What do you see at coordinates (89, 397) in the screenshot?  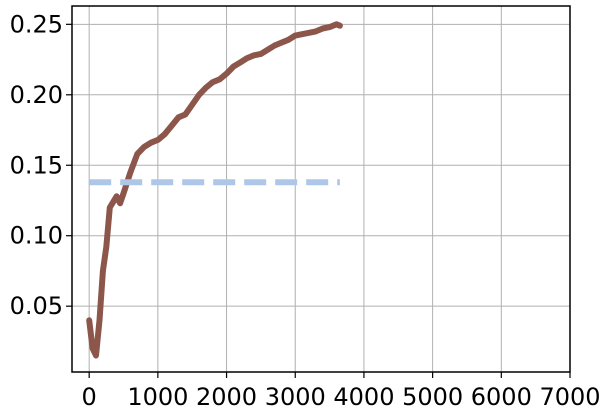 I see `x-tick-label: 0` at bounding box center [89, 397].